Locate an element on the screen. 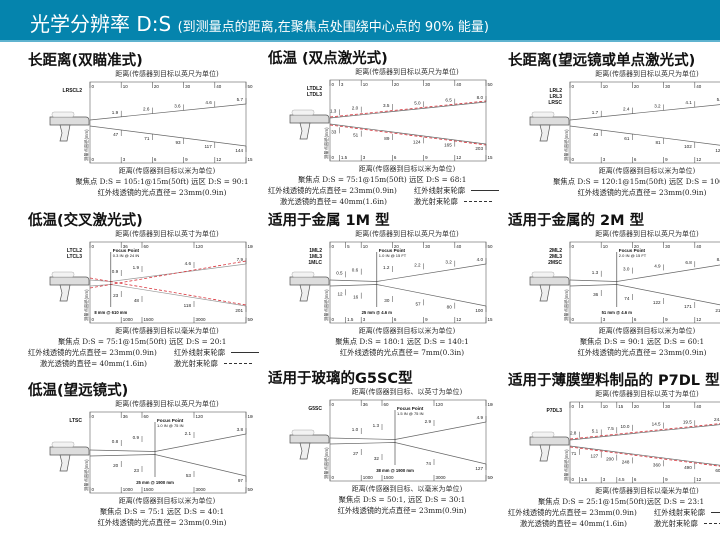  legend-label: 红外线射束轮廓 is located at coordinates (680, 512).